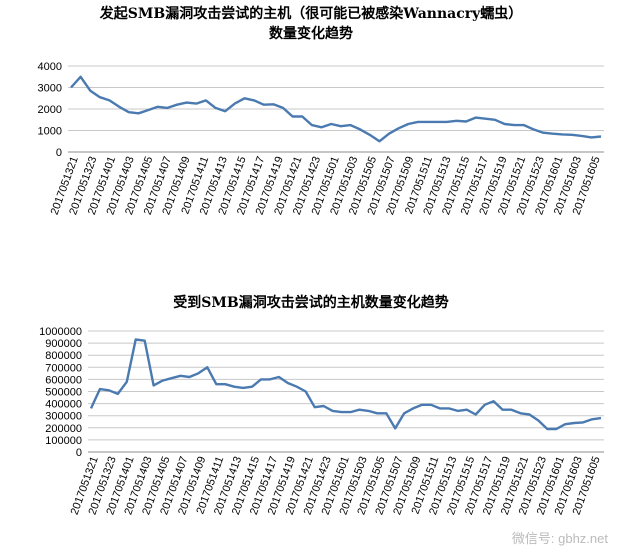 Image resolution: width=622 pixels, height=555 pixels. Describe the element at coordinates (559, 538) in the screenshot. I see `watermark-text: 微信号: gbhz.net` at that location.